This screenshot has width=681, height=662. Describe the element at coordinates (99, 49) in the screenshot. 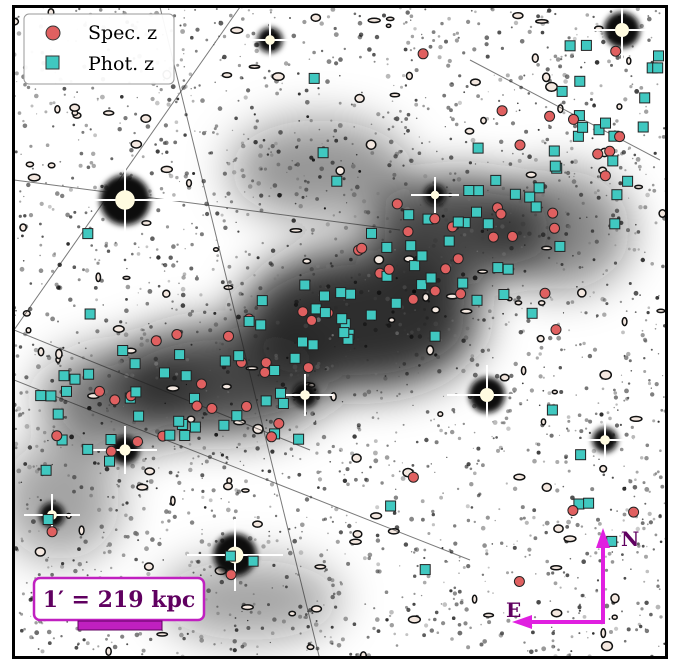

I see `legend: Spec. z Phot. z` at that location.